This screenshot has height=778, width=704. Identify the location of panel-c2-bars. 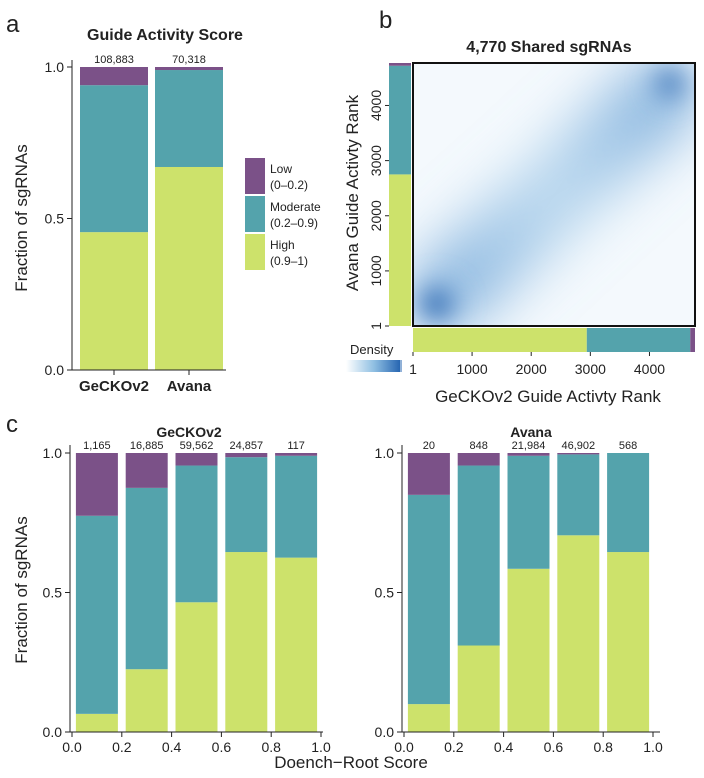
(528, 592).